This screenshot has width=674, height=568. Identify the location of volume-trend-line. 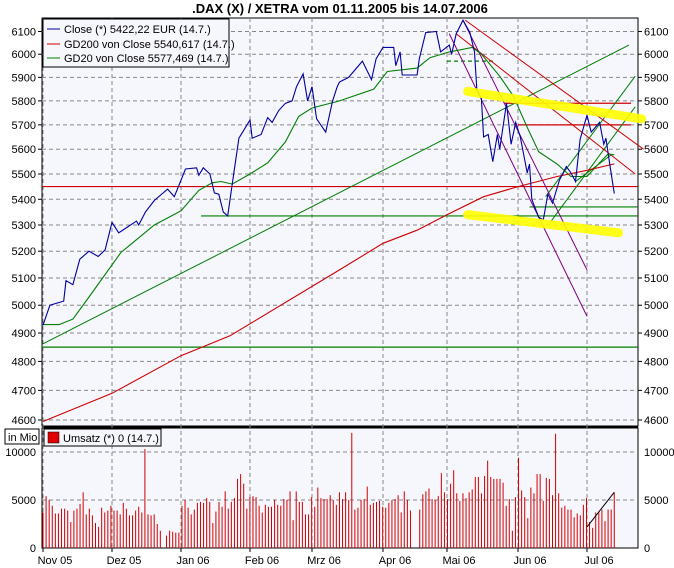
(600, 510).